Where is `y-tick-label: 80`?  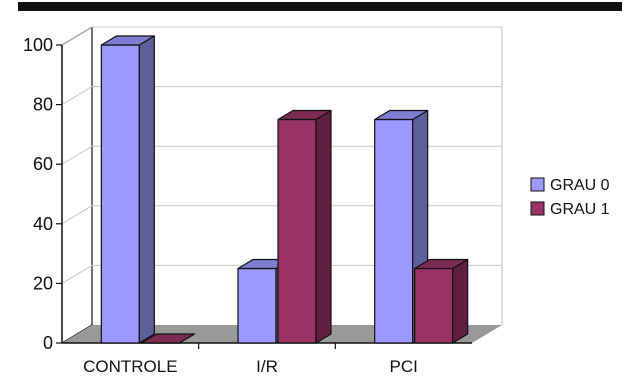 y-tick-label: 80 is located at coordinates (43, 105).